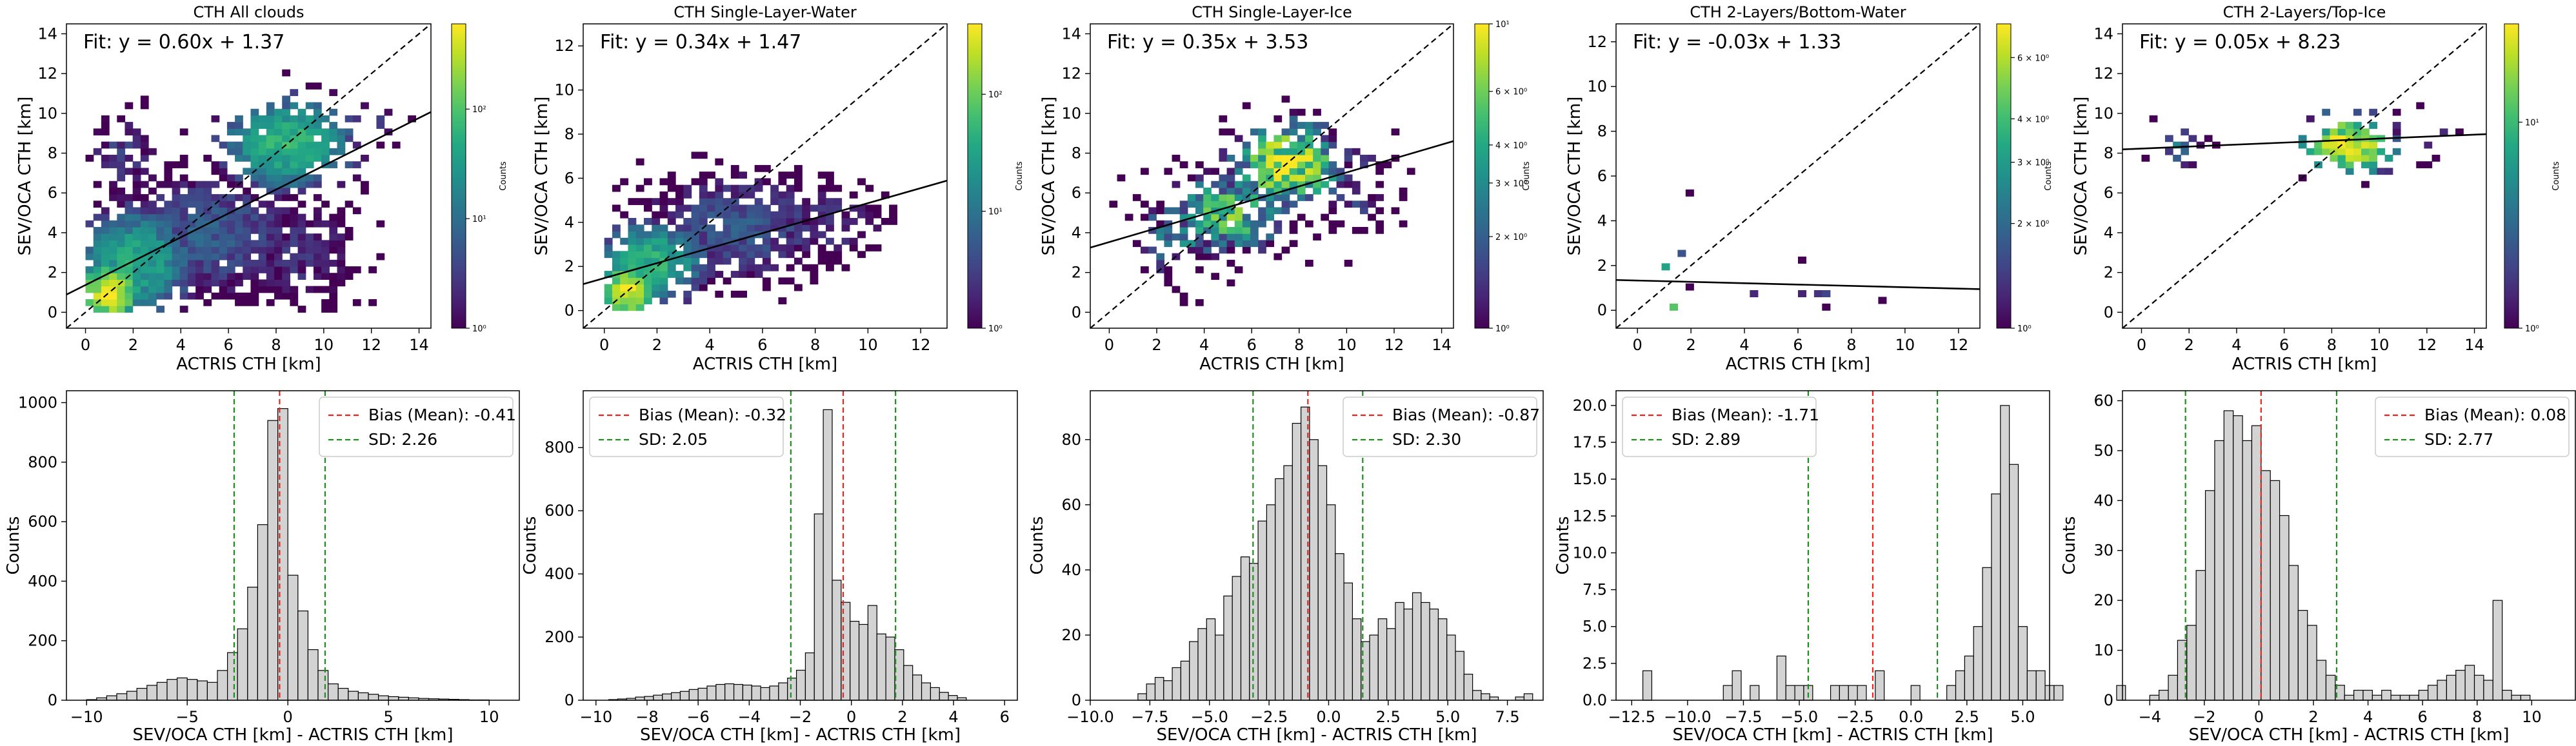  Describe the element at coordinates (2349, 735) in the screenshot. I see `x-axis-label: SEV/OCA CTH [km] - ACTRIS CTH [km]` at that location.